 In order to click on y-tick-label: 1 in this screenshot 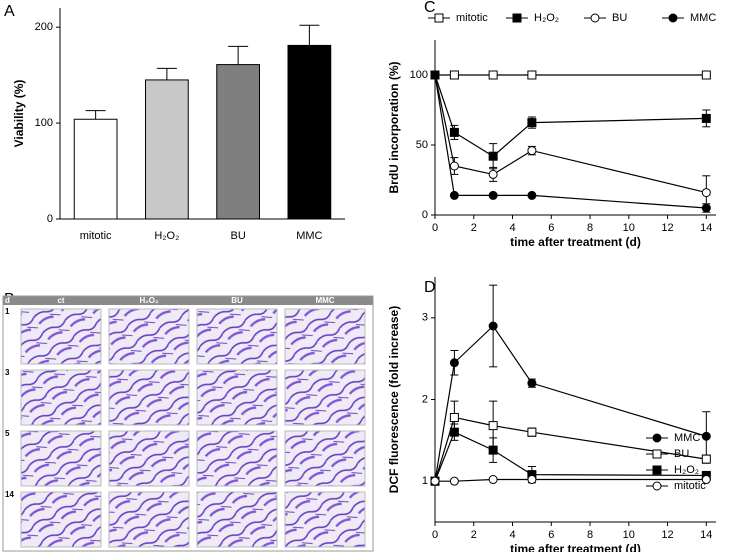, I will do `click(425, 481)`.